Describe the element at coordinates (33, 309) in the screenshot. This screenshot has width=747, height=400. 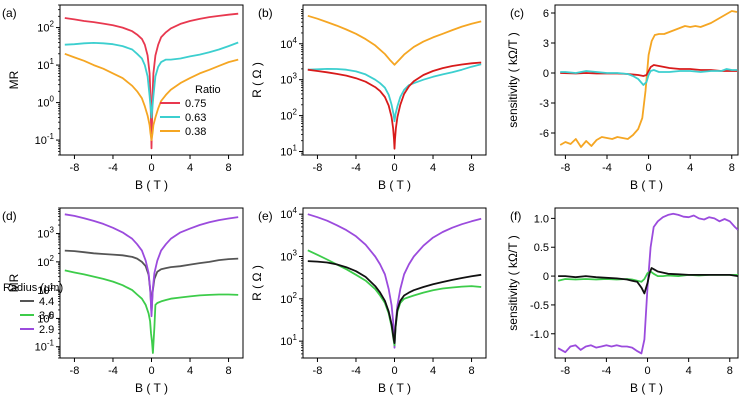
I see `legend: Radius (µm) 4.4 3.6 2.9` at that location.